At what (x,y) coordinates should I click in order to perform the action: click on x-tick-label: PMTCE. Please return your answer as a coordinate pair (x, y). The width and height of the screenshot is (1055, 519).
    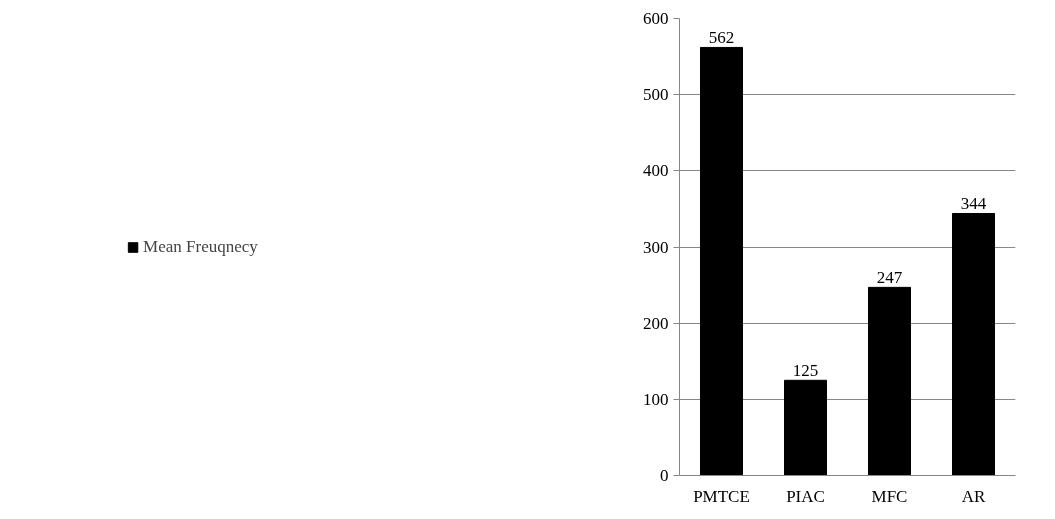
    Looking at the image, I should click on (721, 496).